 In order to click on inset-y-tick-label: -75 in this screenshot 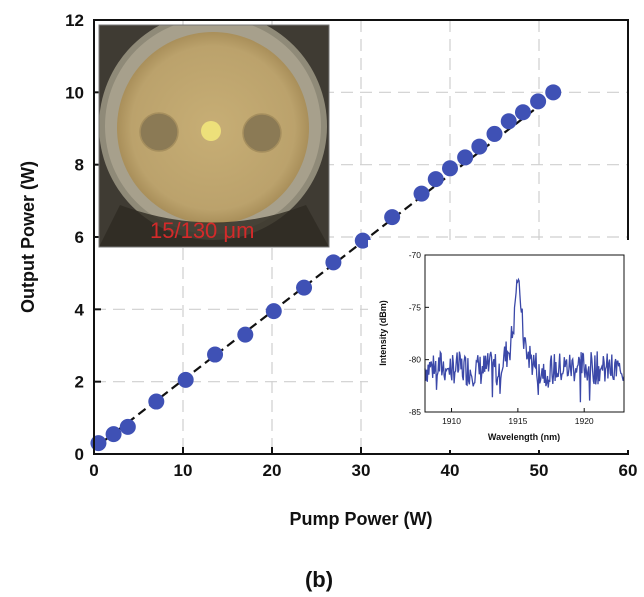, I will do `click(415, 307)`.